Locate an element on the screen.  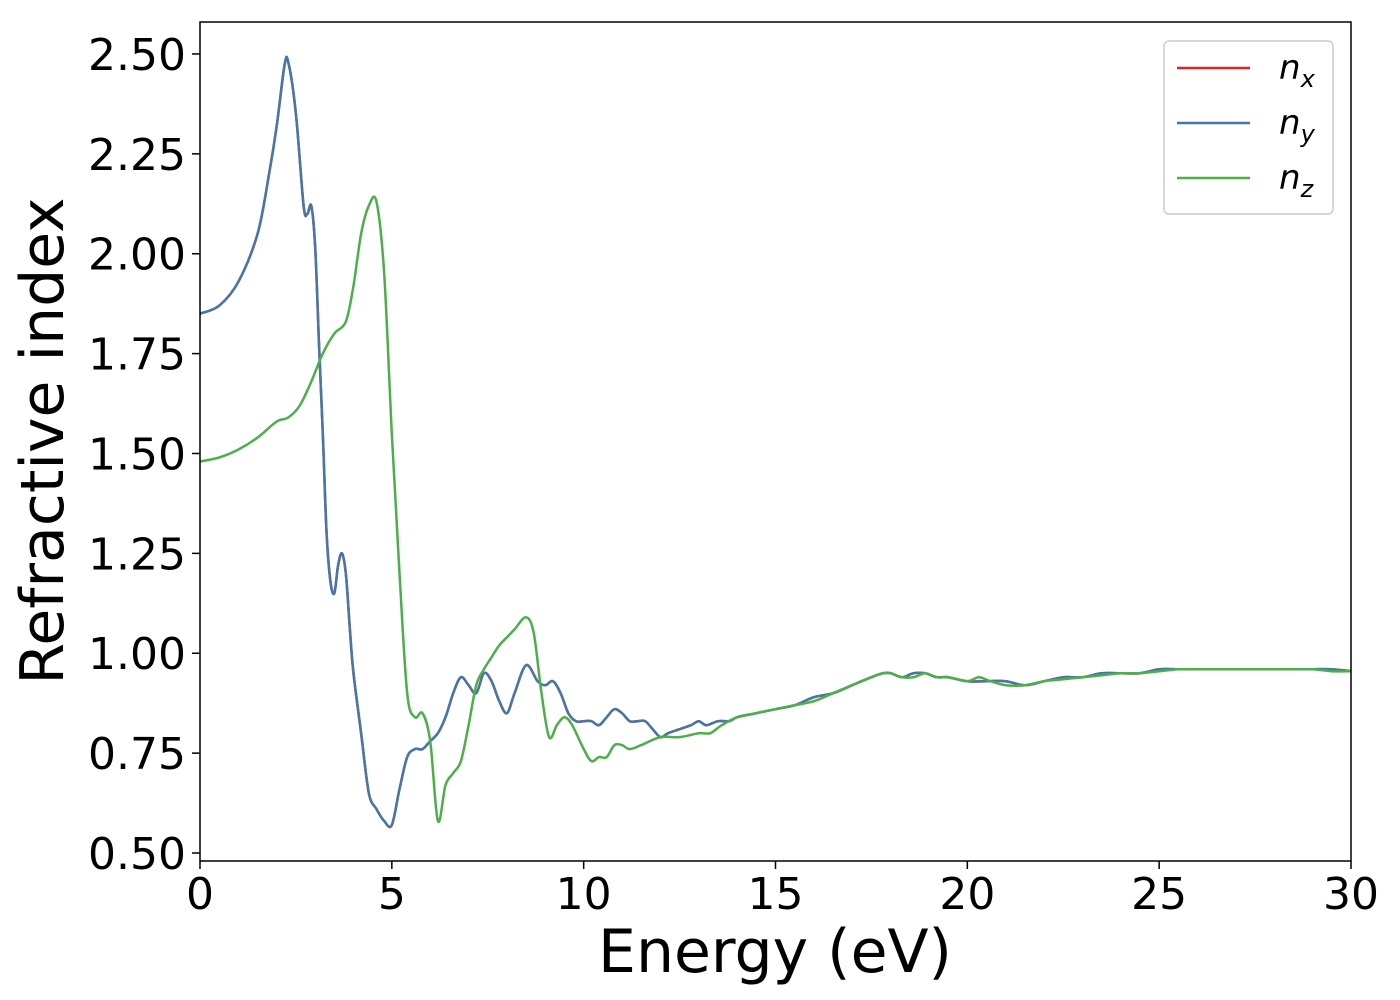
x-tick-label: 0 is located at coordinates (200, 894).